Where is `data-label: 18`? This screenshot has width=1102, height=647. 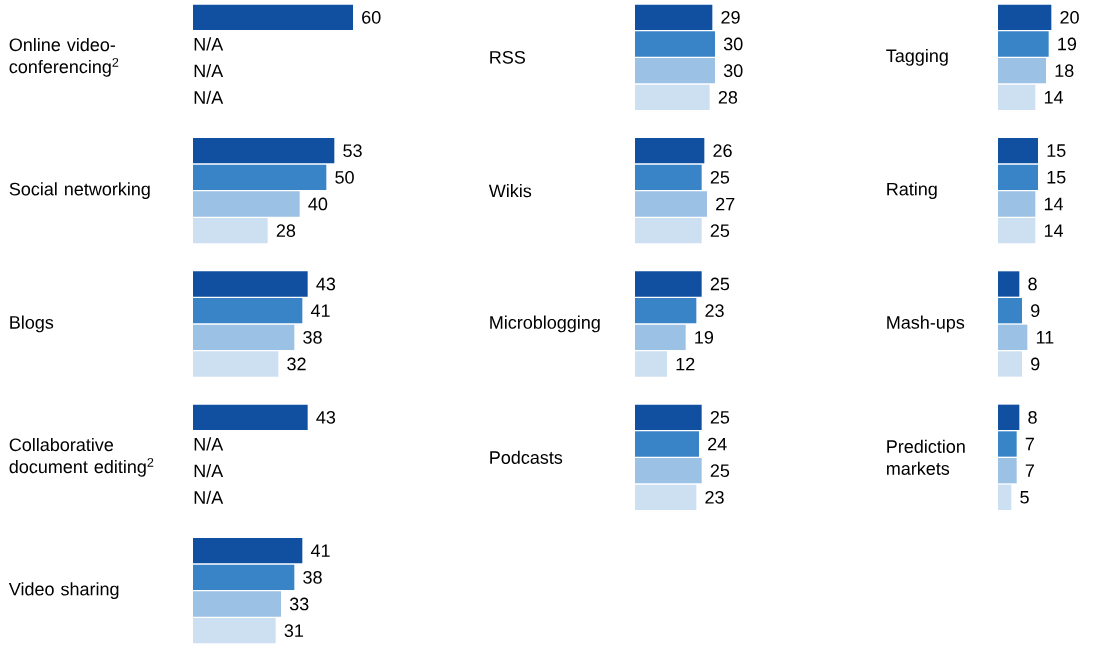
data-label: 18 is located at coordinates (1064, 71).